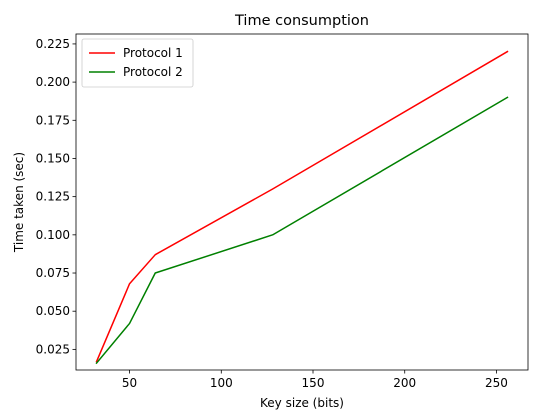 This screenshot has width=540, height=417. I want to click on legend-label-protocol-2: Protocol 2, so click(153, 72).